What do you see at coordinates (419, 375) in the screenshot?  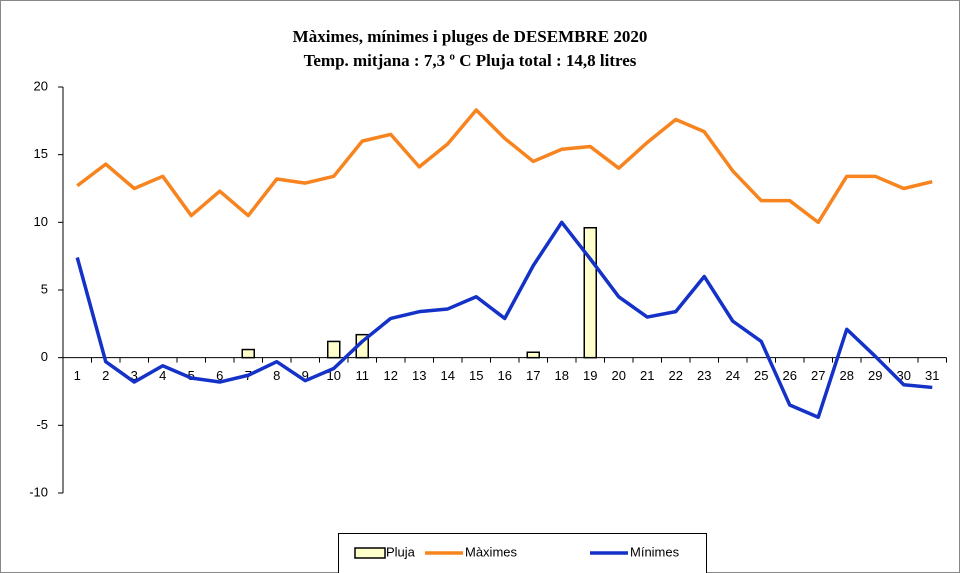 I see `x-tick-label: 13` at bounding box center [419, 375].